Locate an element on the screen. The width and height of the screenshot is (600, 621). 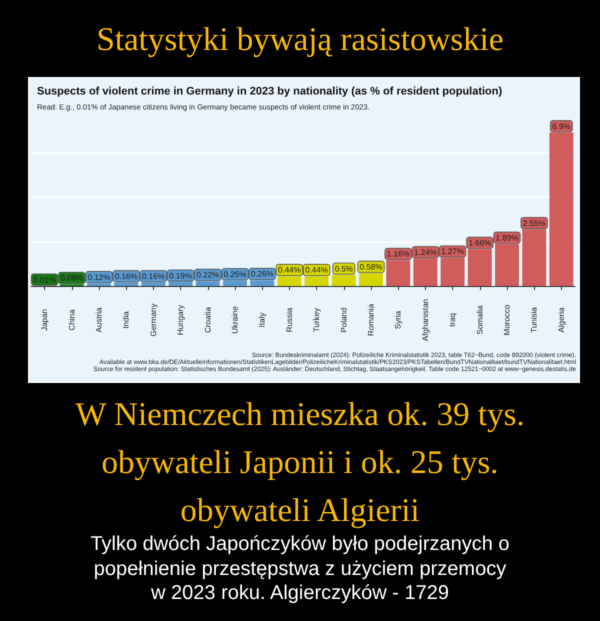
x-tick-label: Ukraine is located at coordinates (235, 320).